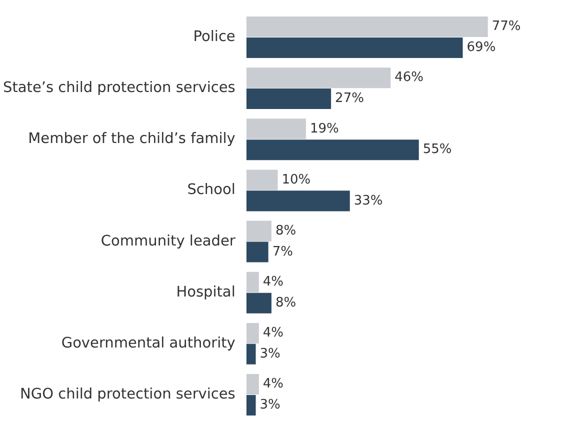  I want to click on y-tick-label: Hospital, so click(206, 292).